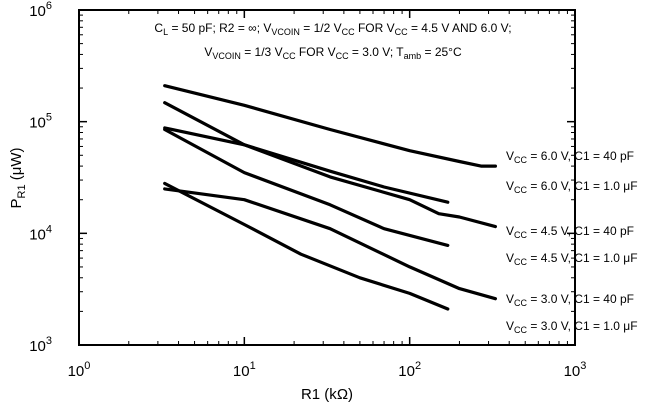  I want to click on x-axis-title: R1 (kΩ), so click(327, 394).